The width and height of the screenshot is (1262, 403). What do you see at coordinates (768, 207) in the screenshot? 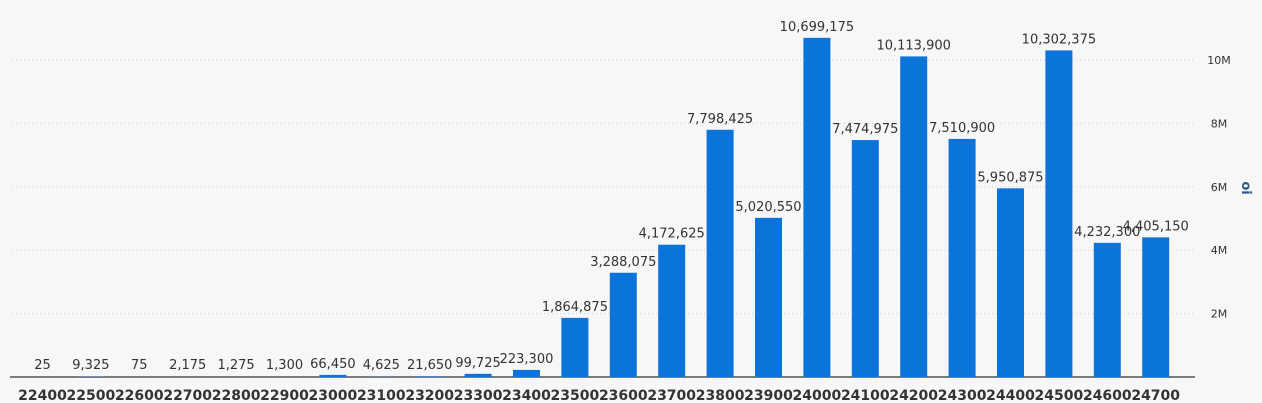
I see `data-label: 5,020,550` at bounding box center [768, 207].